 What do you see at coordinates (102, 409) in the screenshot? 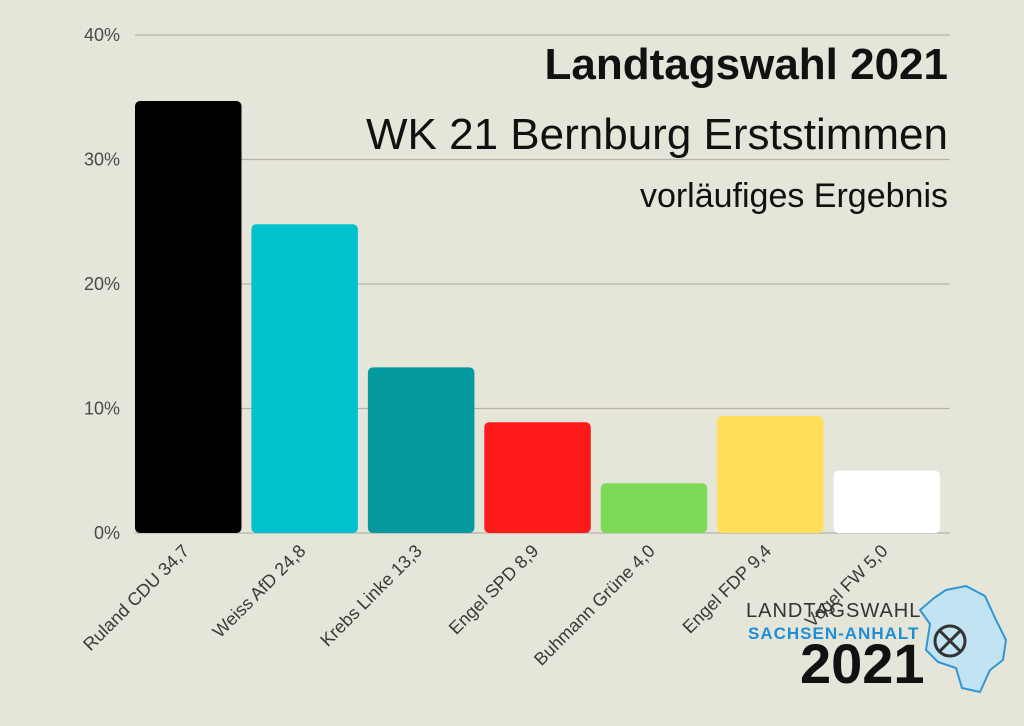
I see `y-tick-label: 10%` at bounding box center [102, 409].